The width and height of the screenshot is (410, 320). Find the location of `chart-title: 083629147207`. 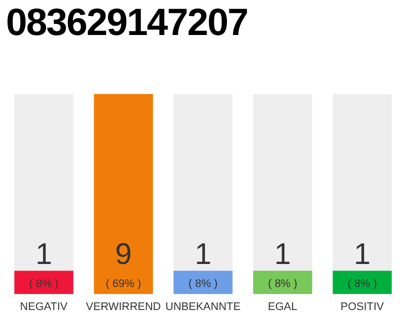

chart-title: 083629147207 is located at coordinates (127, 23).